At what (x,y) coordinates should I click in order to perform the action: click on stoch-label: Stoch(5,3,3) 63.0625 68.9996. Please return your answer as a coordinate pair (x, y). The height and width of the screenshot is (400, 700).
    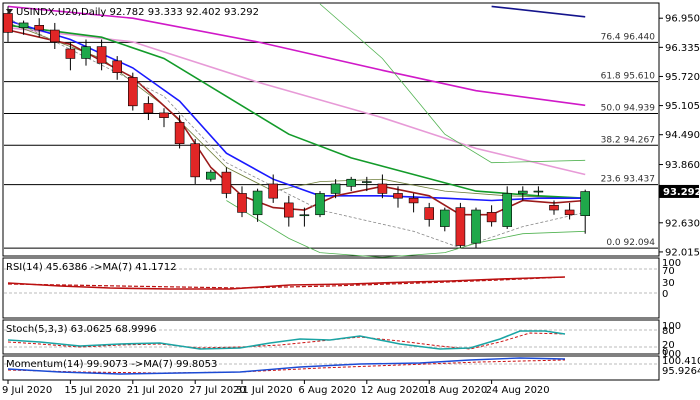
    Looking at the image, I should click on (81, 329).